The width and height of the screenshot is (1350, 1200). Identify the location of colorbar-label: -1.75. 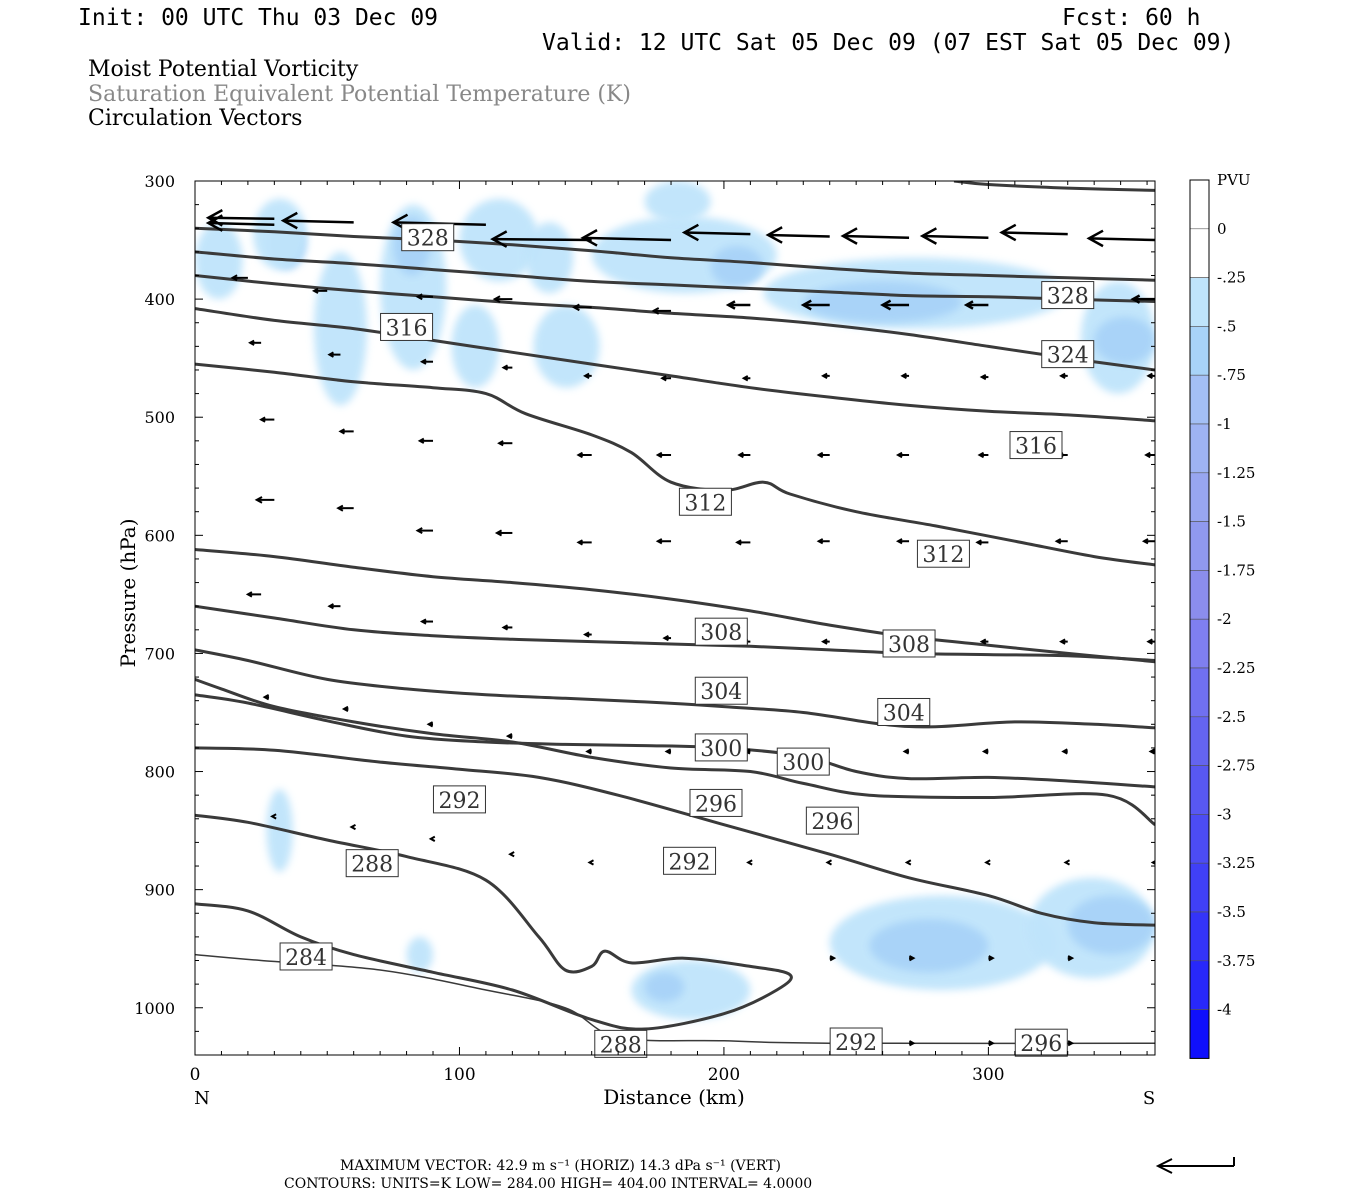
(1236, 570).